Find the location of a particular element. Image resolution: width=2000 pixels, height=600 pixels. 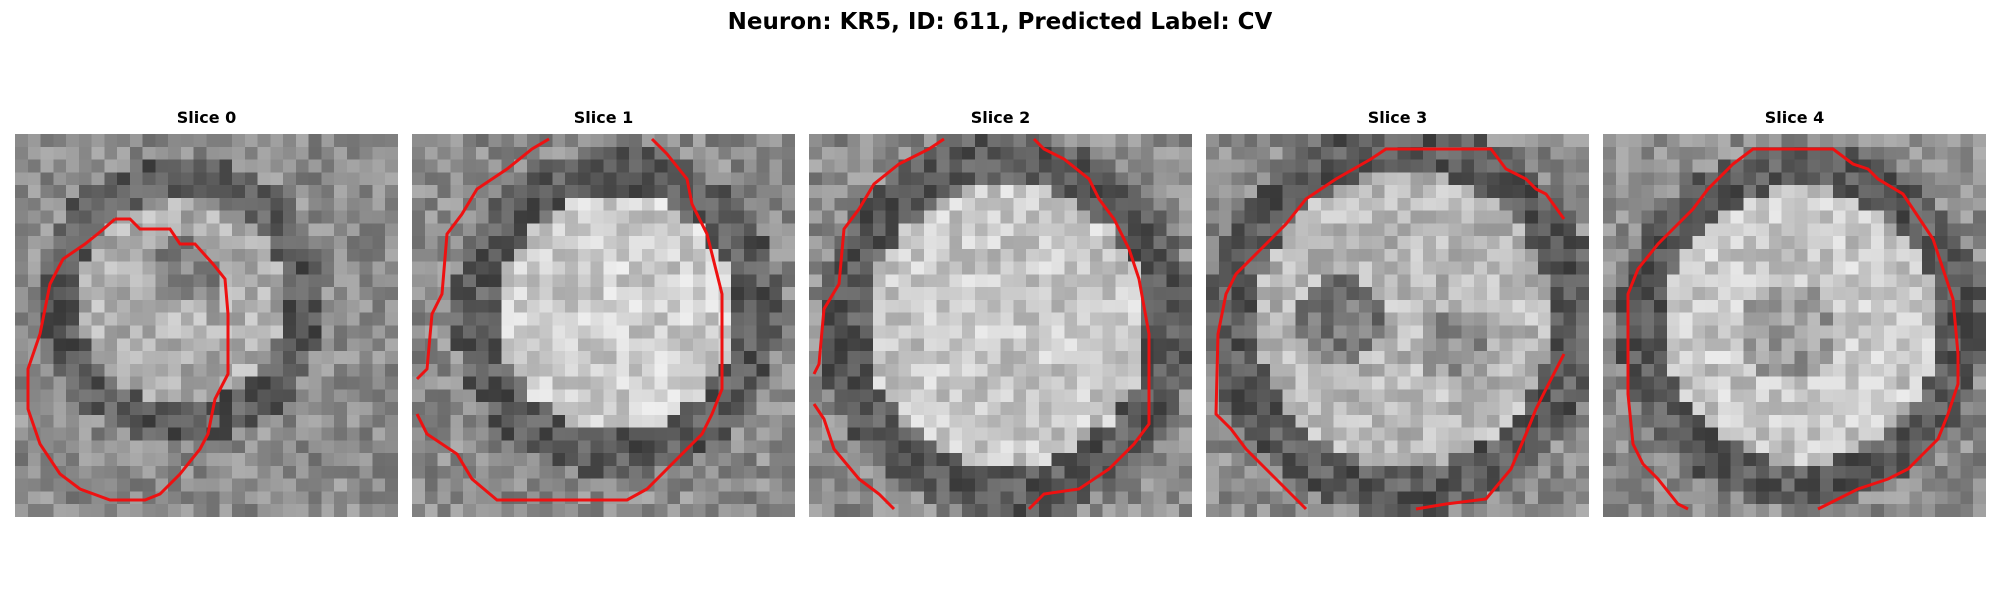

slice-1-contour is located at coordinates (482, 259).